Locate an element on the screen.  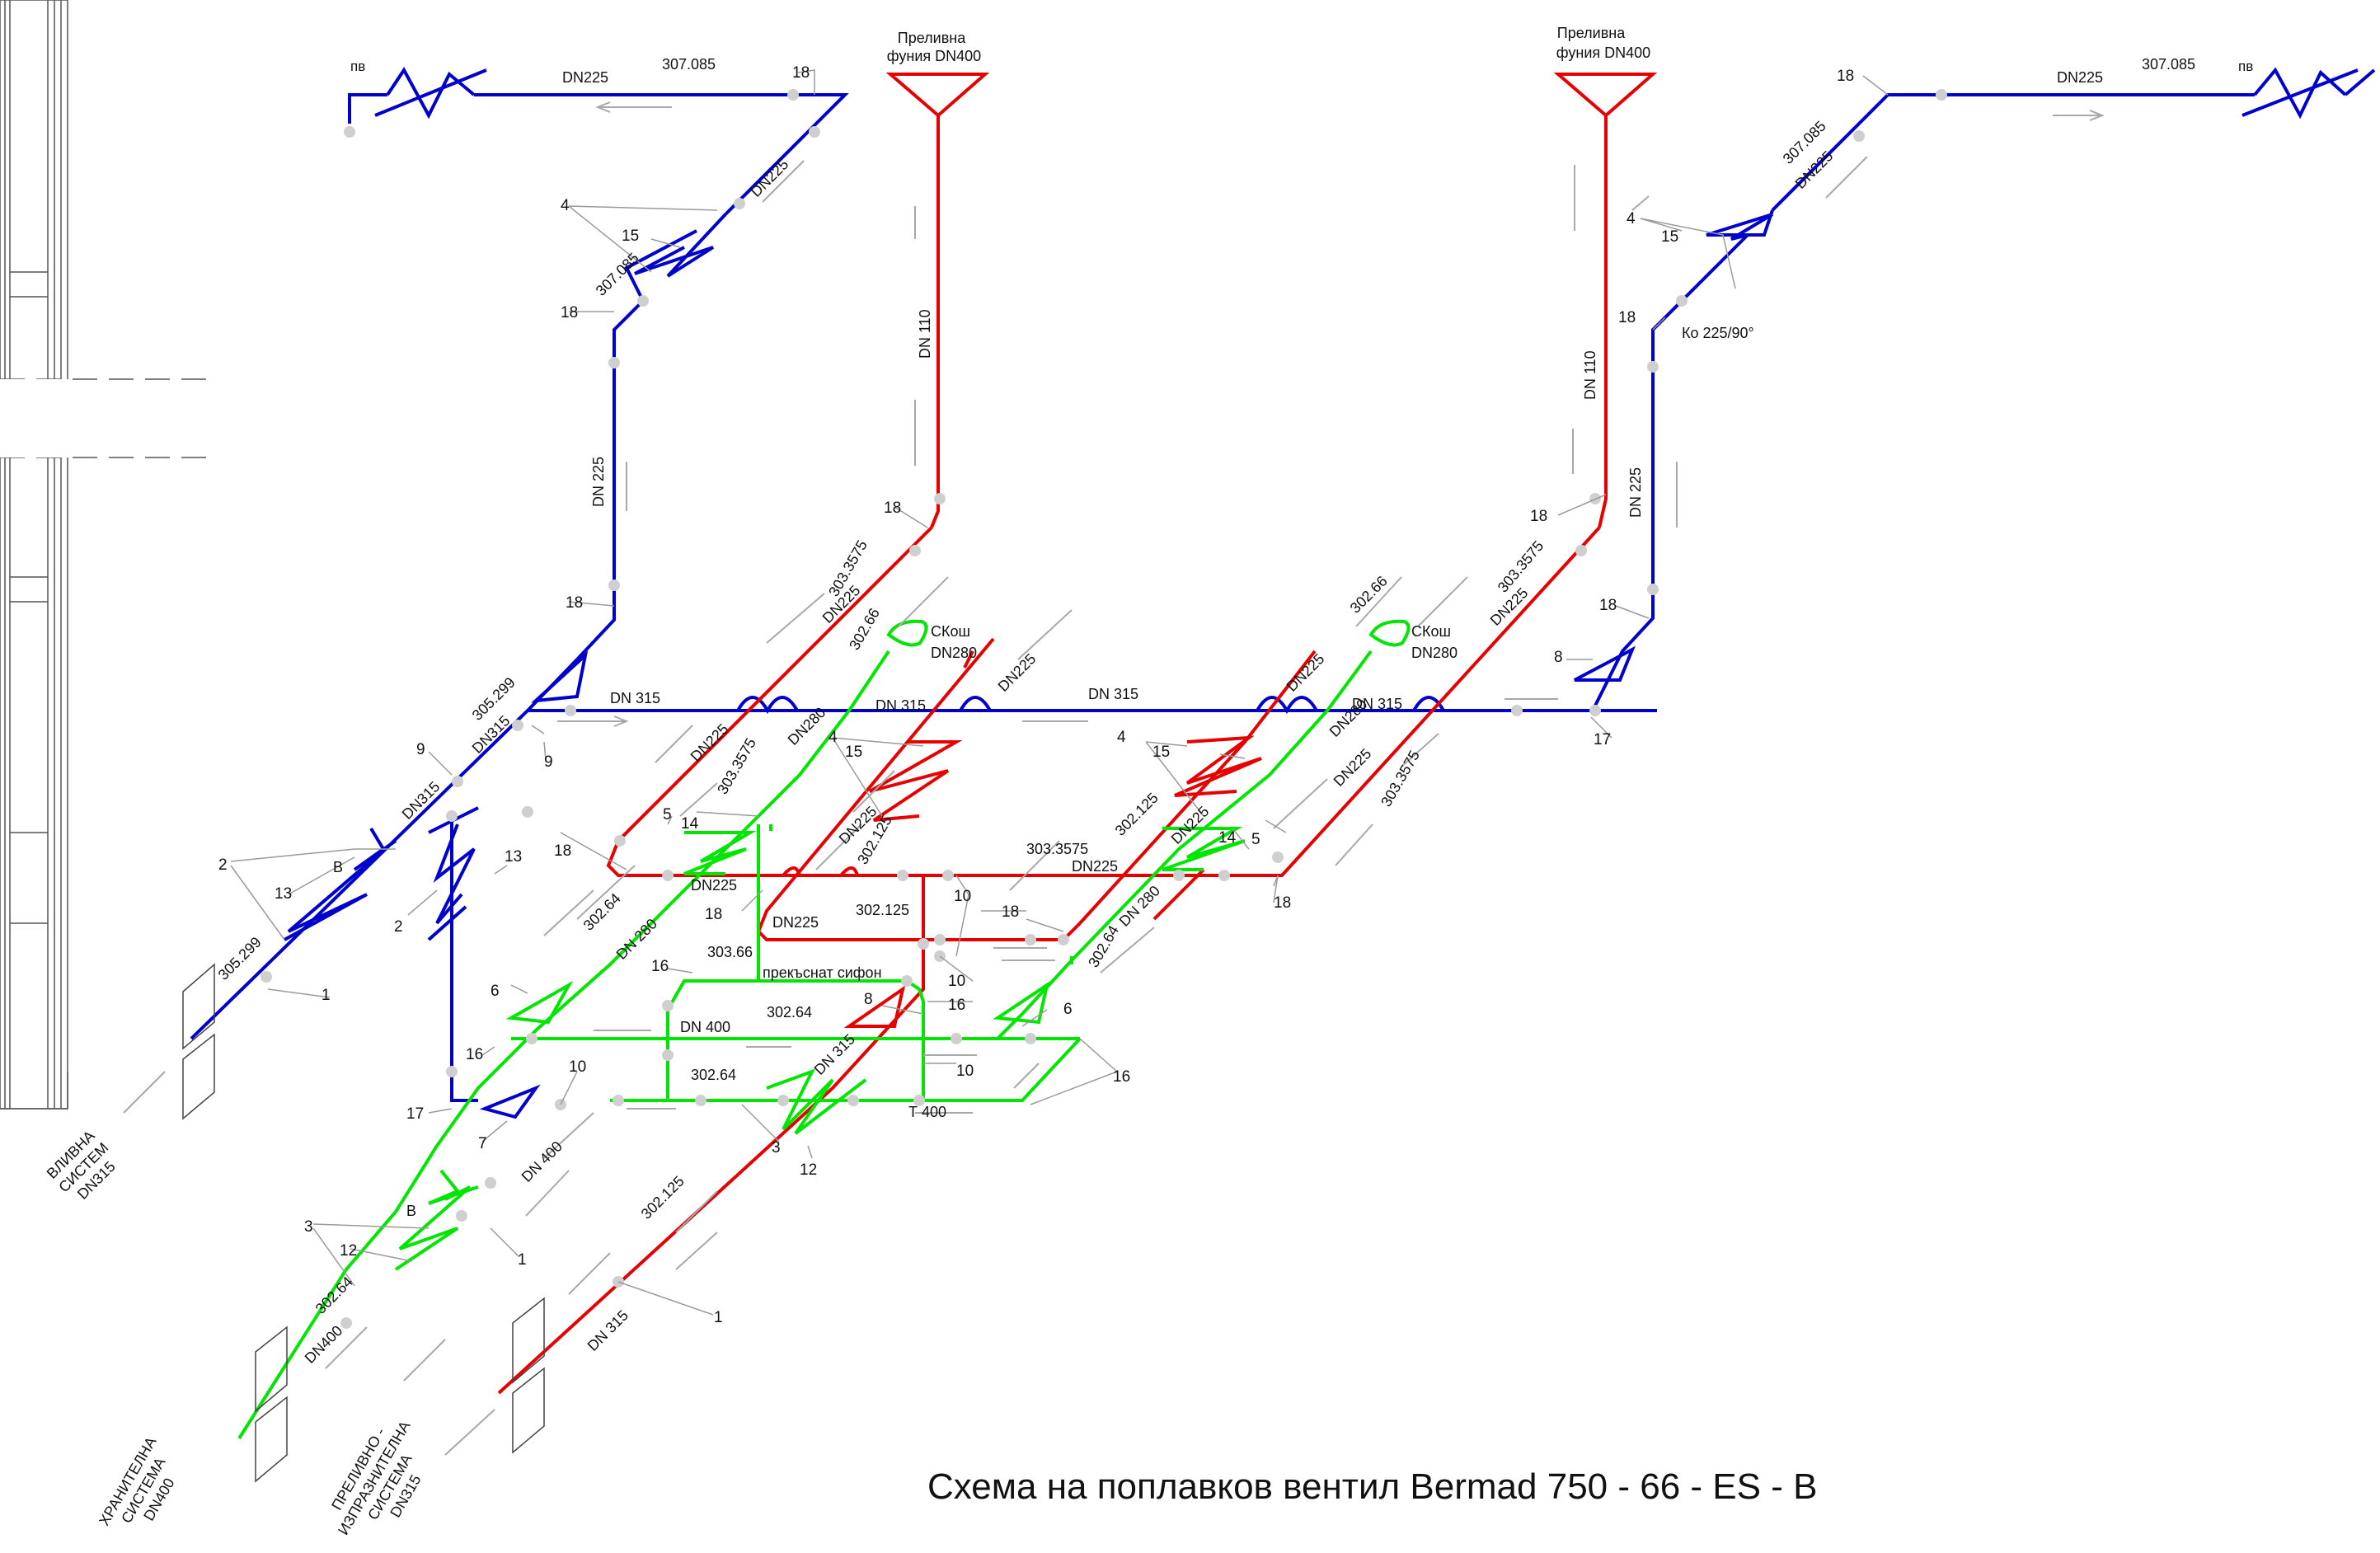
funnel-left-line2: фуния DN400 is located at coordinates (934, 56).